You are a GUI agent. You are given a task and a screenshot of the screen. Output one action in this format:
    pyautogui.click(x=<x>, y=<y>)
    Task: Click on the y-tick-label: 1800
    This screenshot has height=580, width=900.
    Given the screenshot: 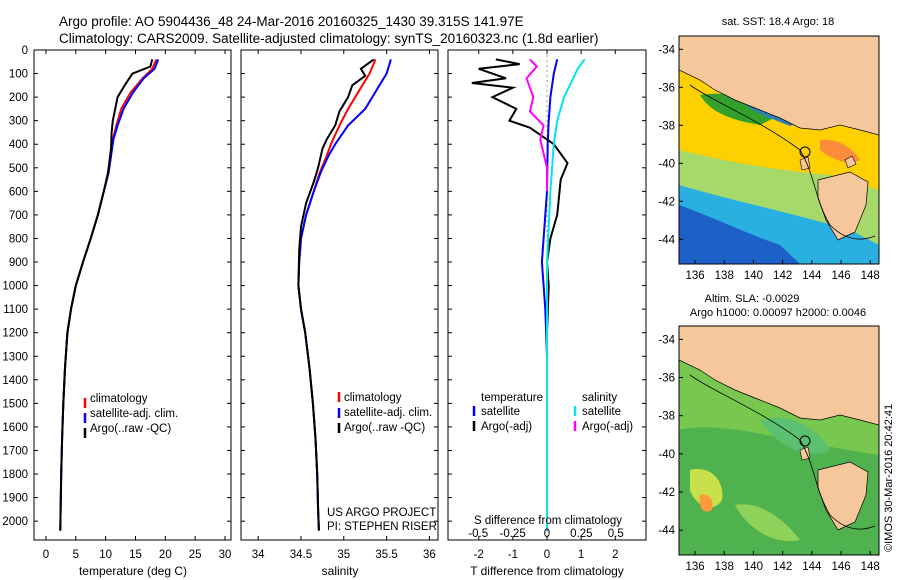 What is the action you would take?
    pyautogui.click(x=15, y=475)
    